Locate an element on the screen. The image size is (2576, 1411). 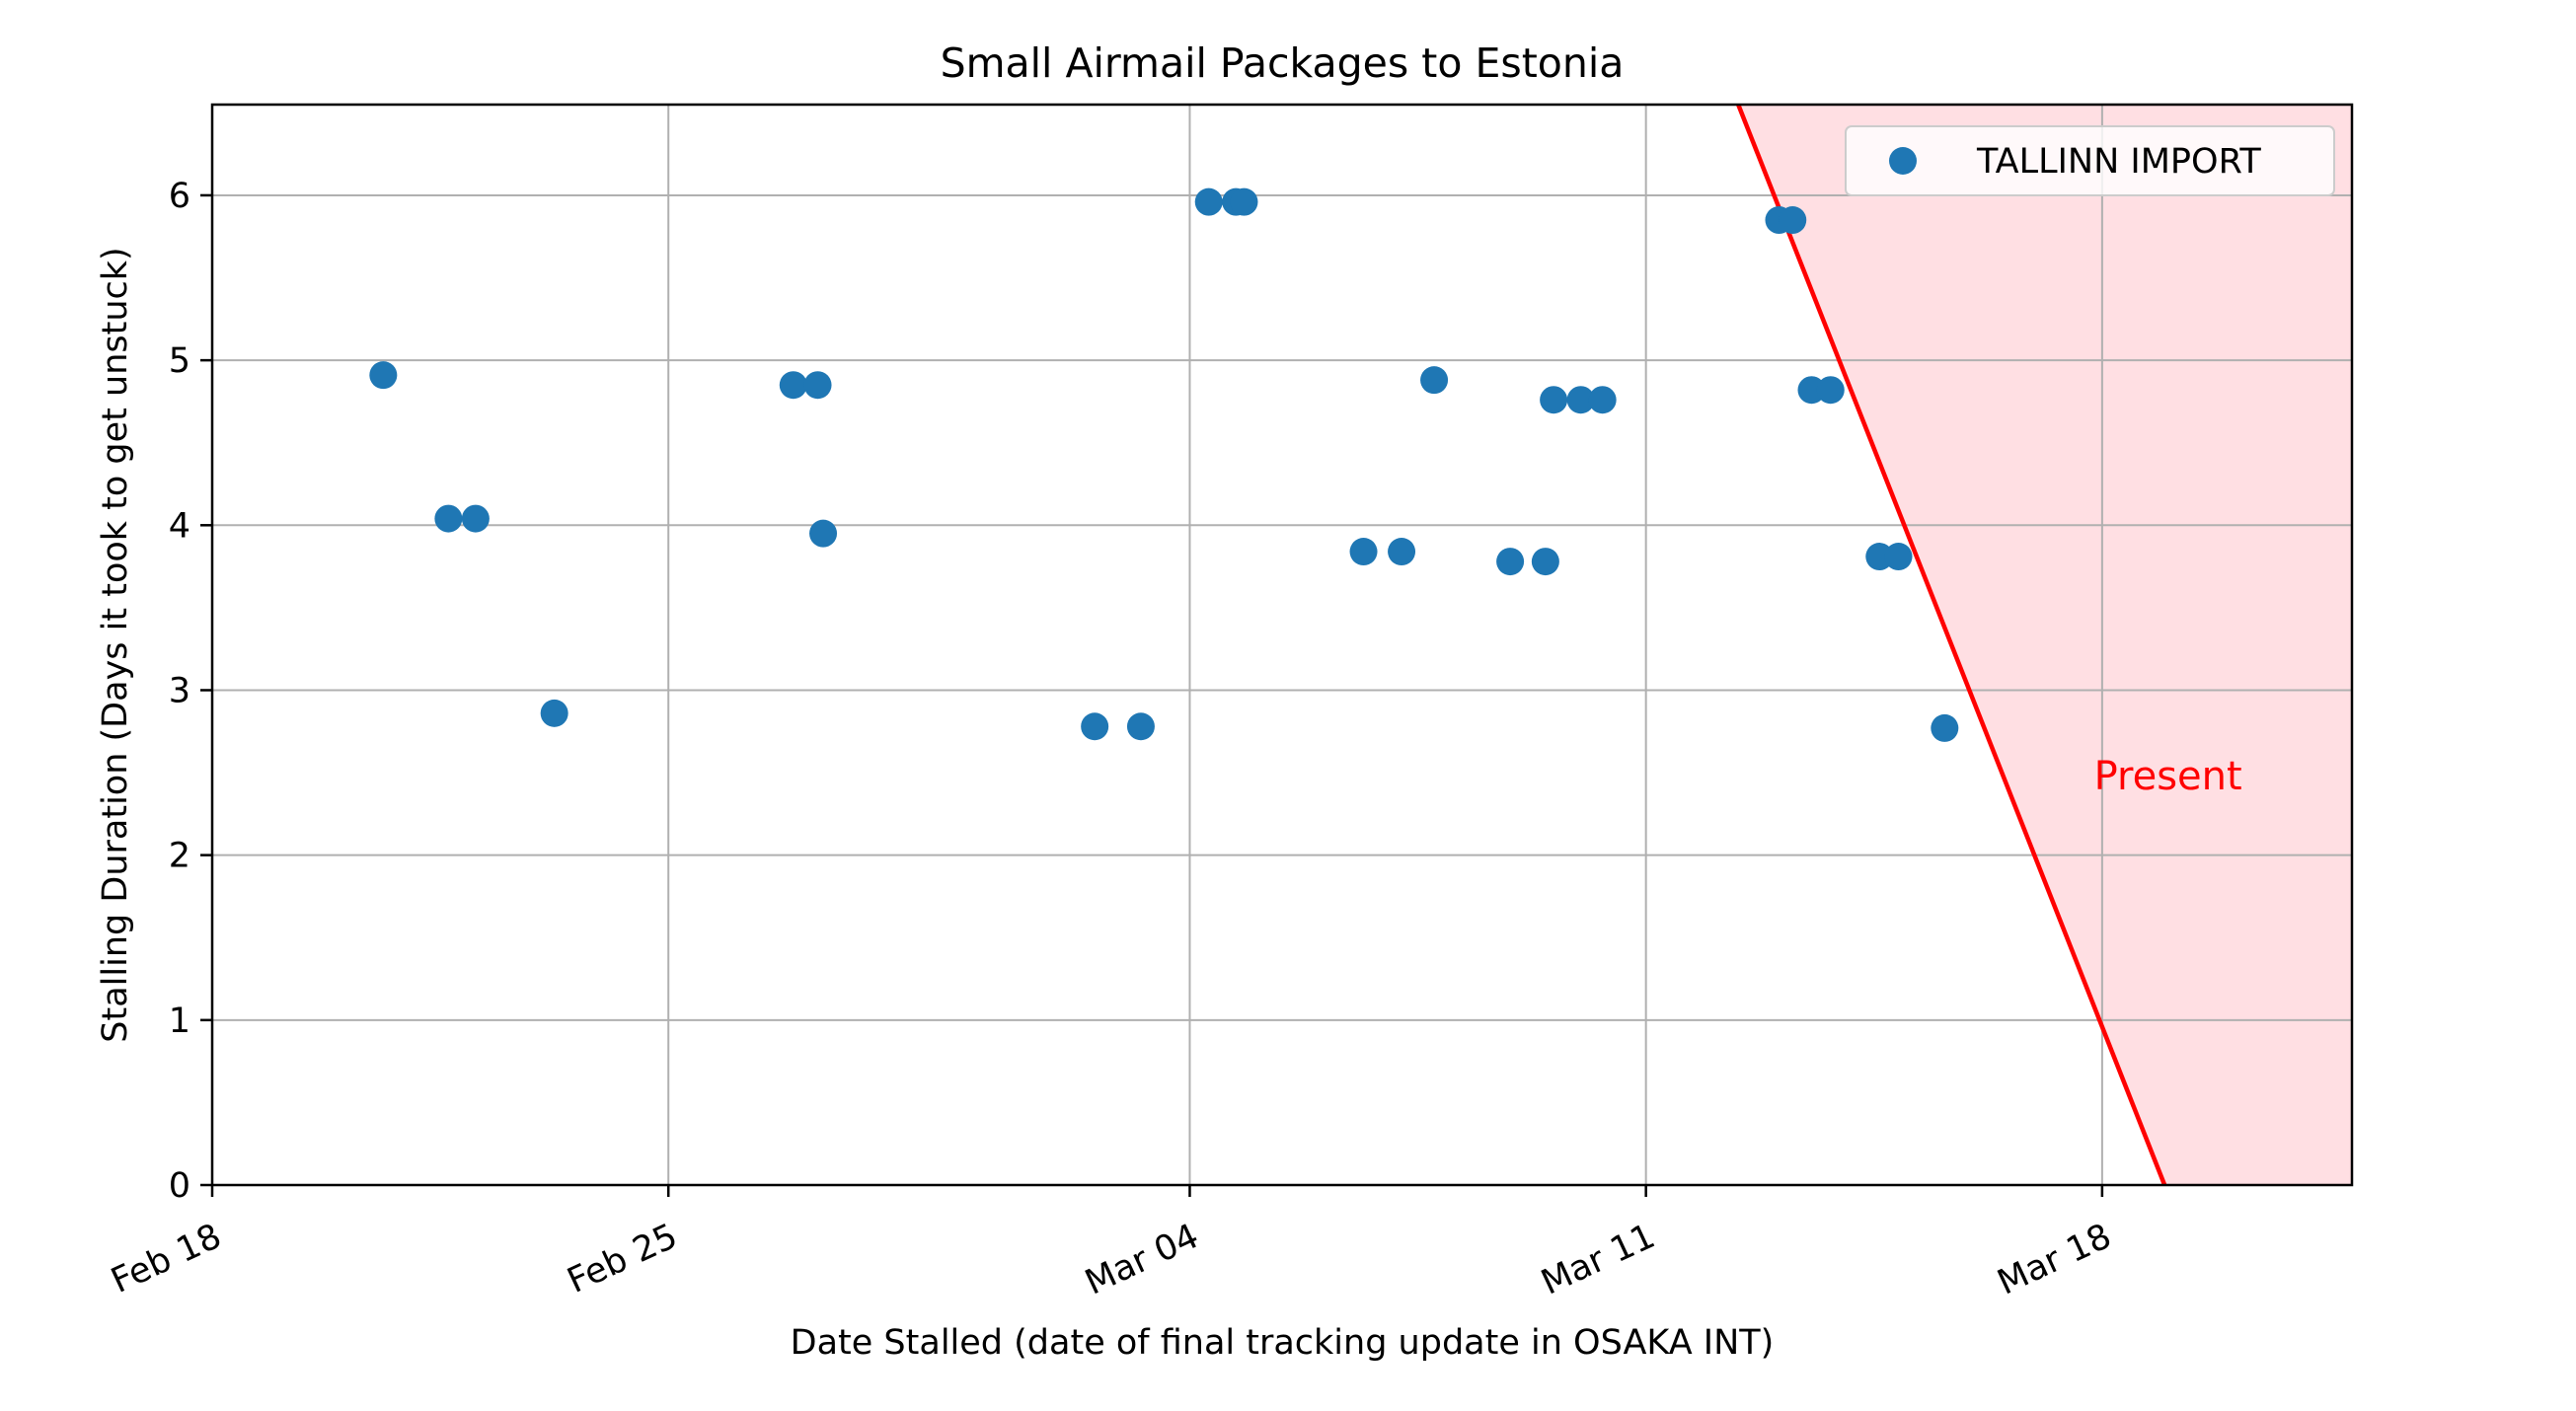
legend-label: TALLINN IMPORT is located at coordinates (2118, 162).